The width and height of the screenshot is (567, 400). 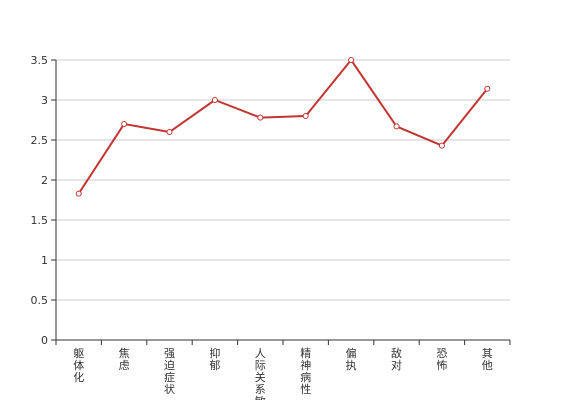 I want to click on x-tick-label: 恐怖, so click(x=441, y=359).